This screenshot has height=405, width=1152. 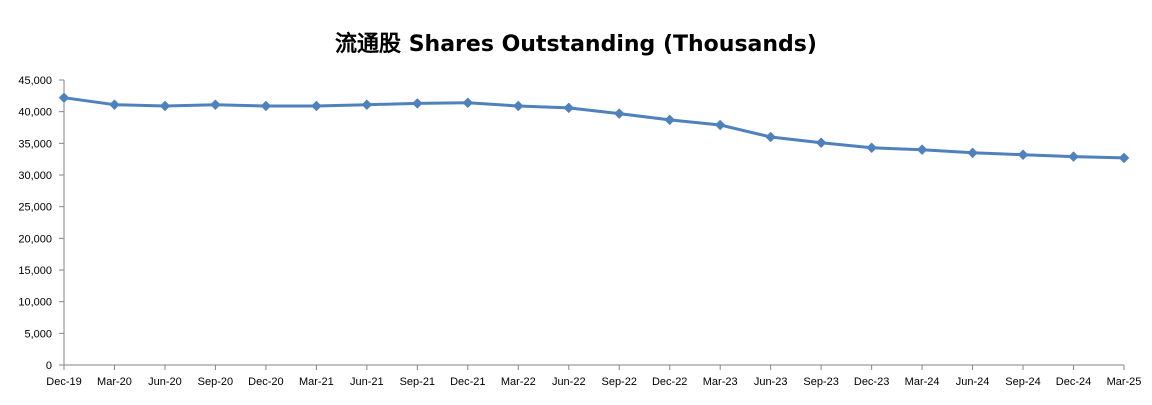 I want to click on y-tick-label: 5,000, so click(x=38, y=334).